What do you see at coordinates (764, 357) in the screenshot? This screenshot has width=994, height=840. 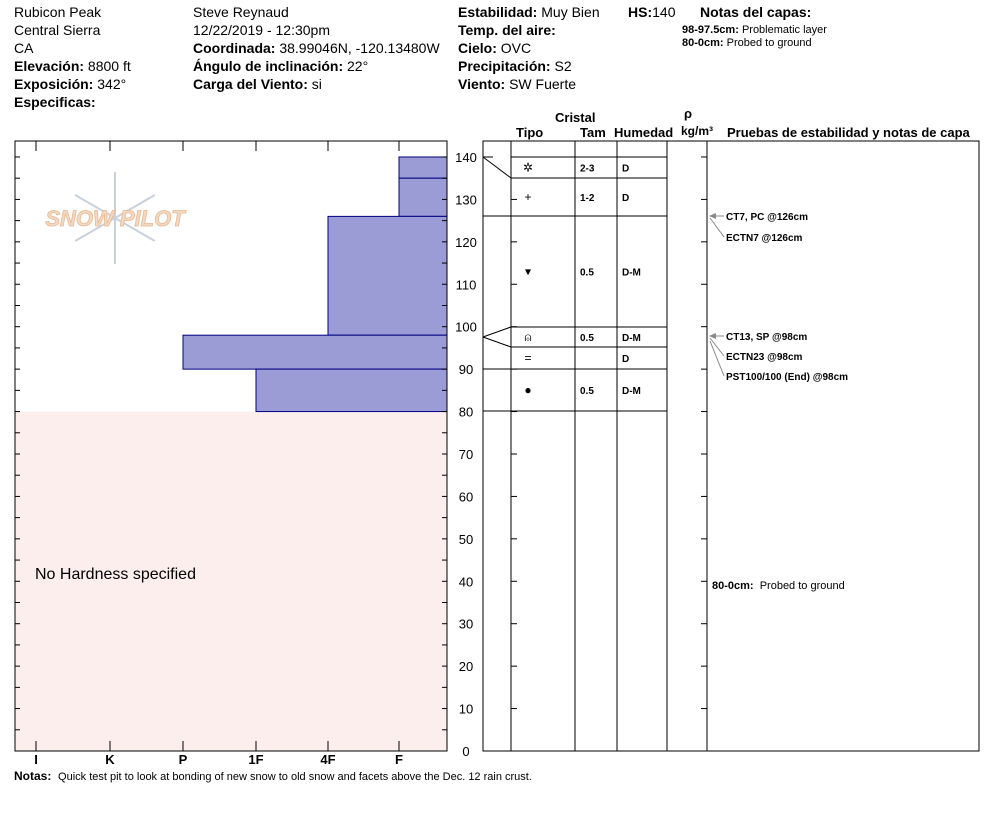 I see `stability-test: ECTN23 @98cm` at bounding box center [764, 357].